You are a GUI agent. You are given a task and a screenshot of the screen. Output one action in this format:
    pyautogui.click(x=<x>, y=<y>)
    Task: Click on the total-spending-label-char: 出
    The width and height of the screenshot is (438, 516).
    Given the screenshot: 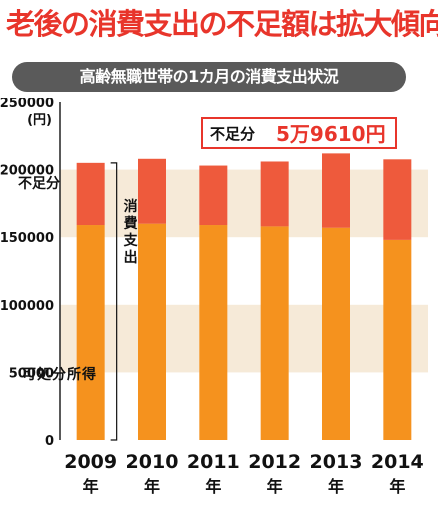 What is the action you would take?
    pyautogui.click(x=131, y=257)
    